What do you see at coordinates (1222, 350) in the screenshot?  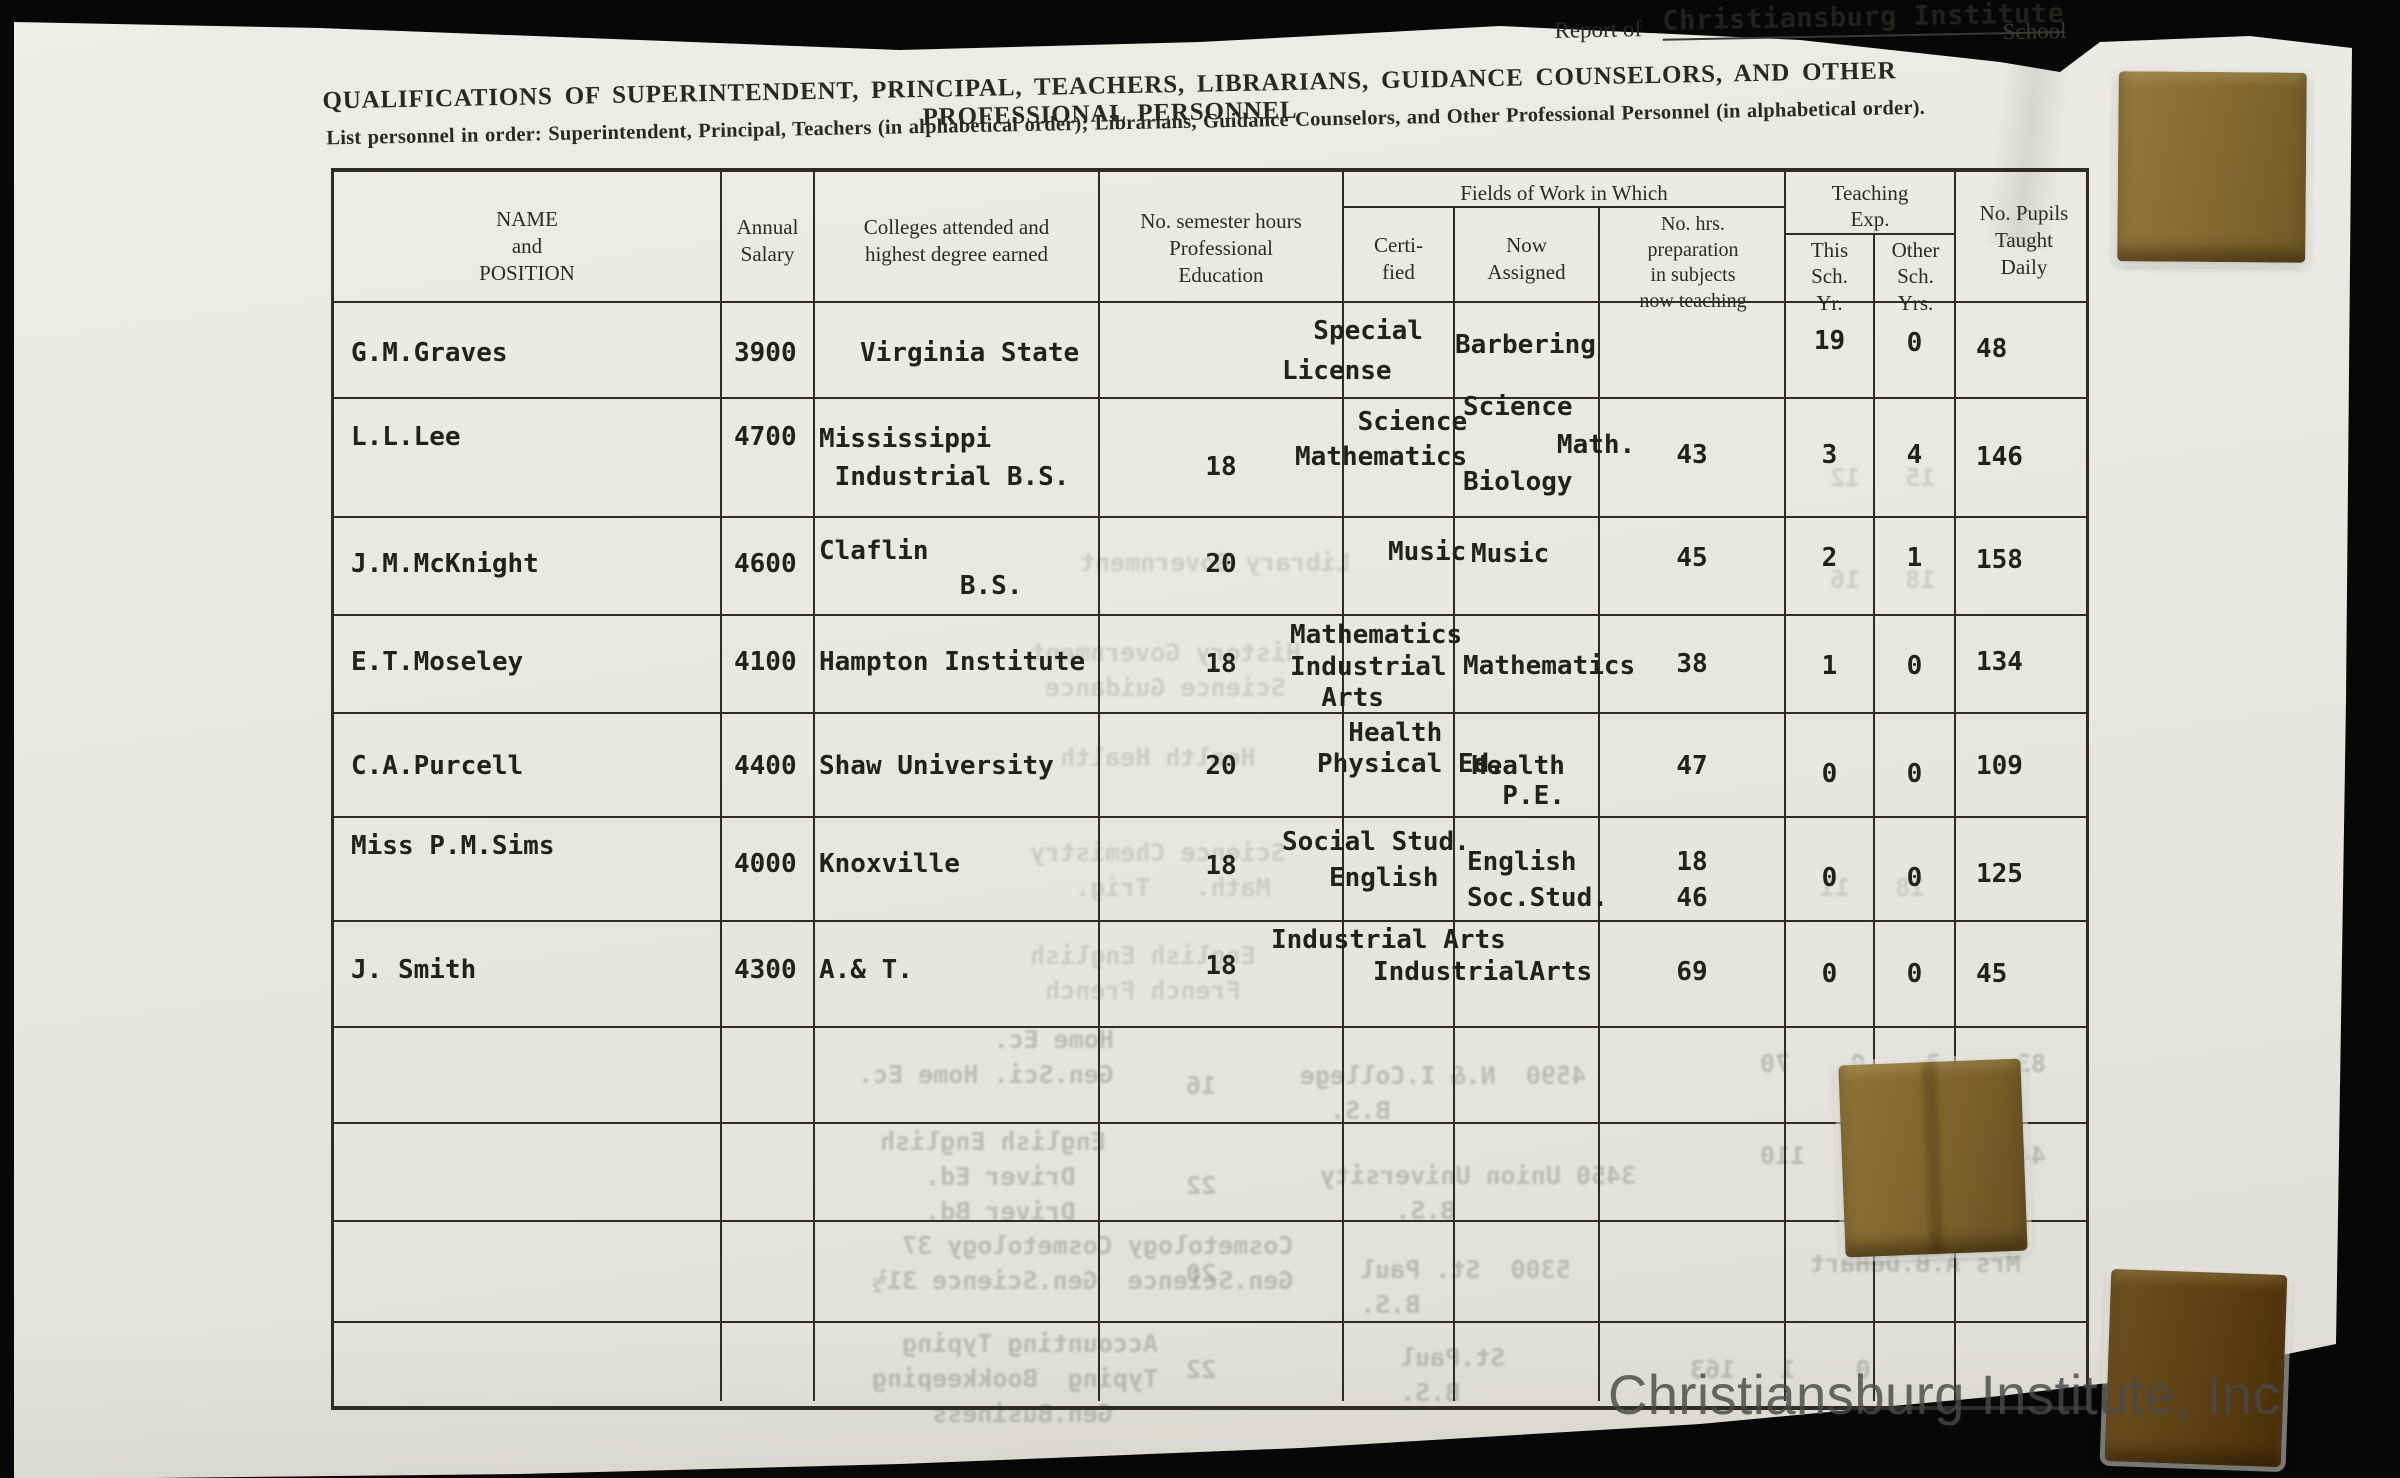 I see `table-cell-semester_hours` at bounding box center [1222, 350].